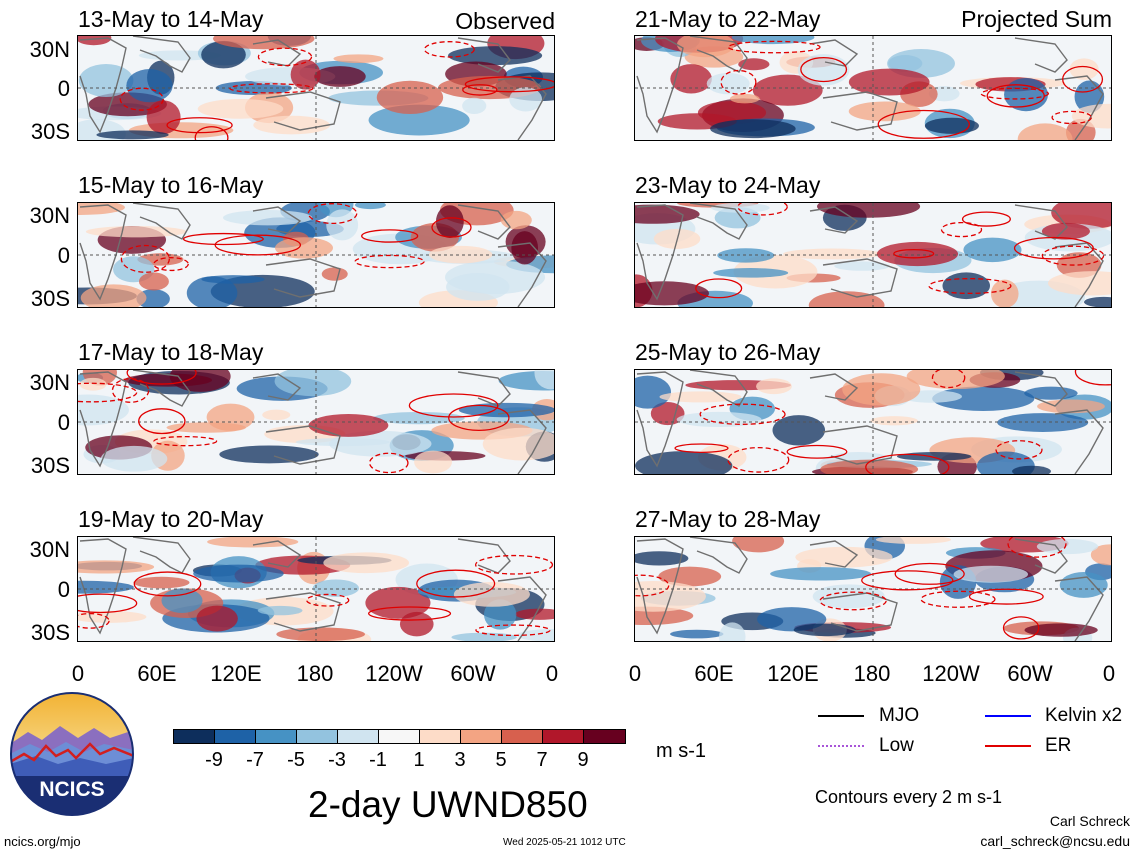  Describe the element at coordinates (728, 185) in the screenshot. I see `panel-title-6: 23-May to 24-May` at that location.